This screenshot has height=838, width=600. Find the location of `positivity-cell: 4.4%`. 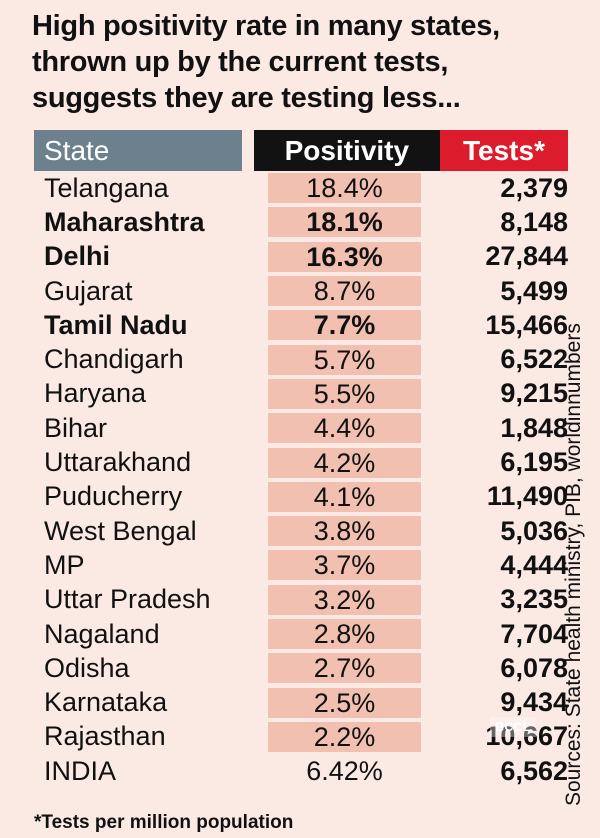

positivity-cell: 4.4% is located at coordinates (344, 428).